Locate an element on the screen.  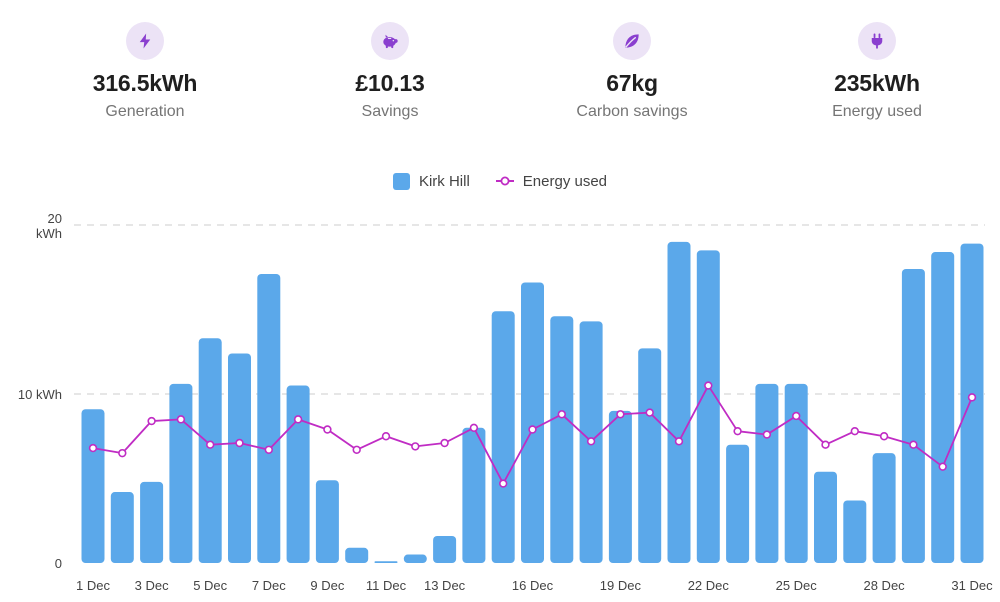
legend-item-kirk-hill: Kirk Hill is located at coordinates (431, 181).